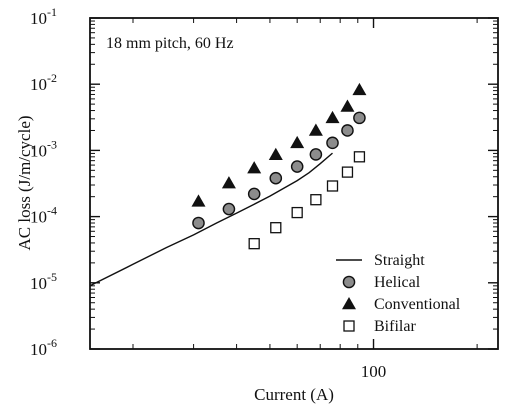 This screenshot has width=515, height=410. I want to click on chart-annotation: 18 mm pitch, 60 Hz, so click(170, 43).